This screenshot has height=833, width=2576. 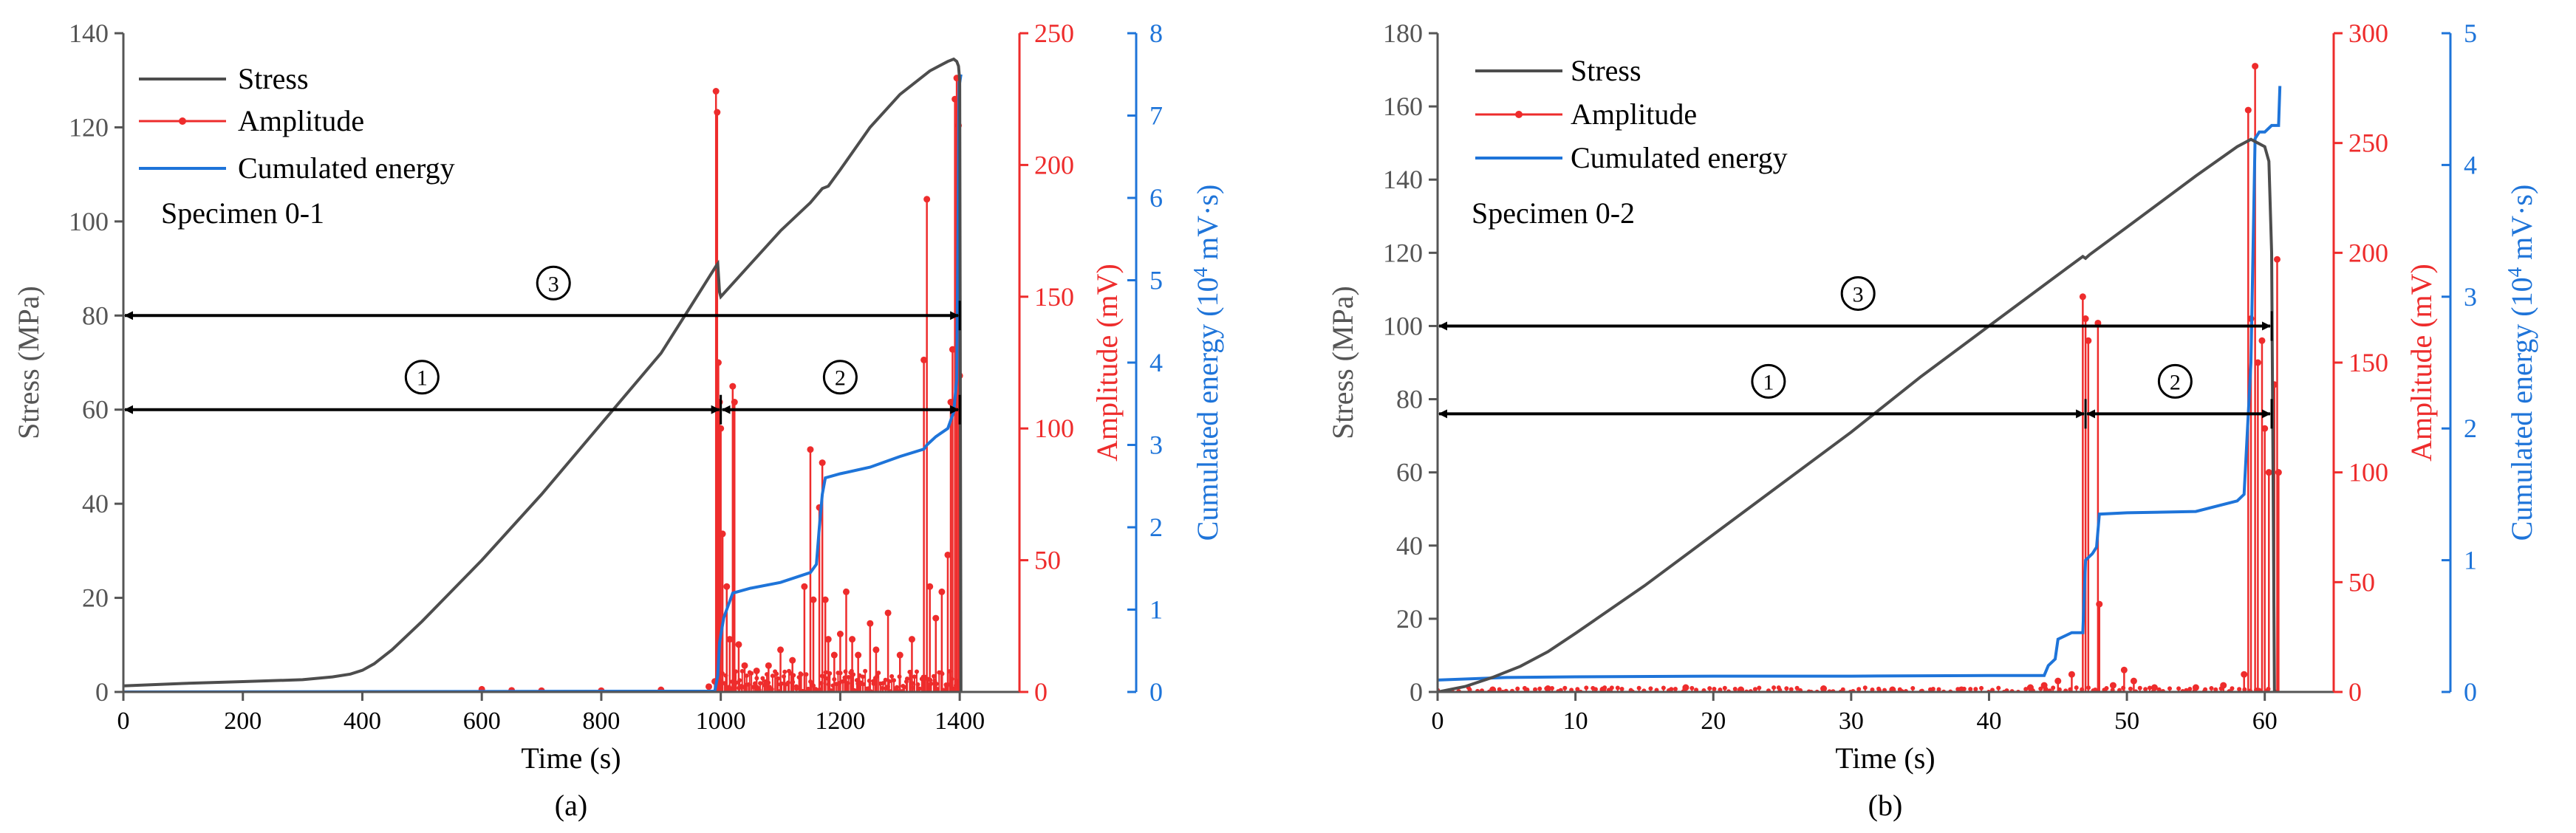 I want to click on panel-b-stress-axis-label: Stress (MPa), so click(x=1342, y=363).